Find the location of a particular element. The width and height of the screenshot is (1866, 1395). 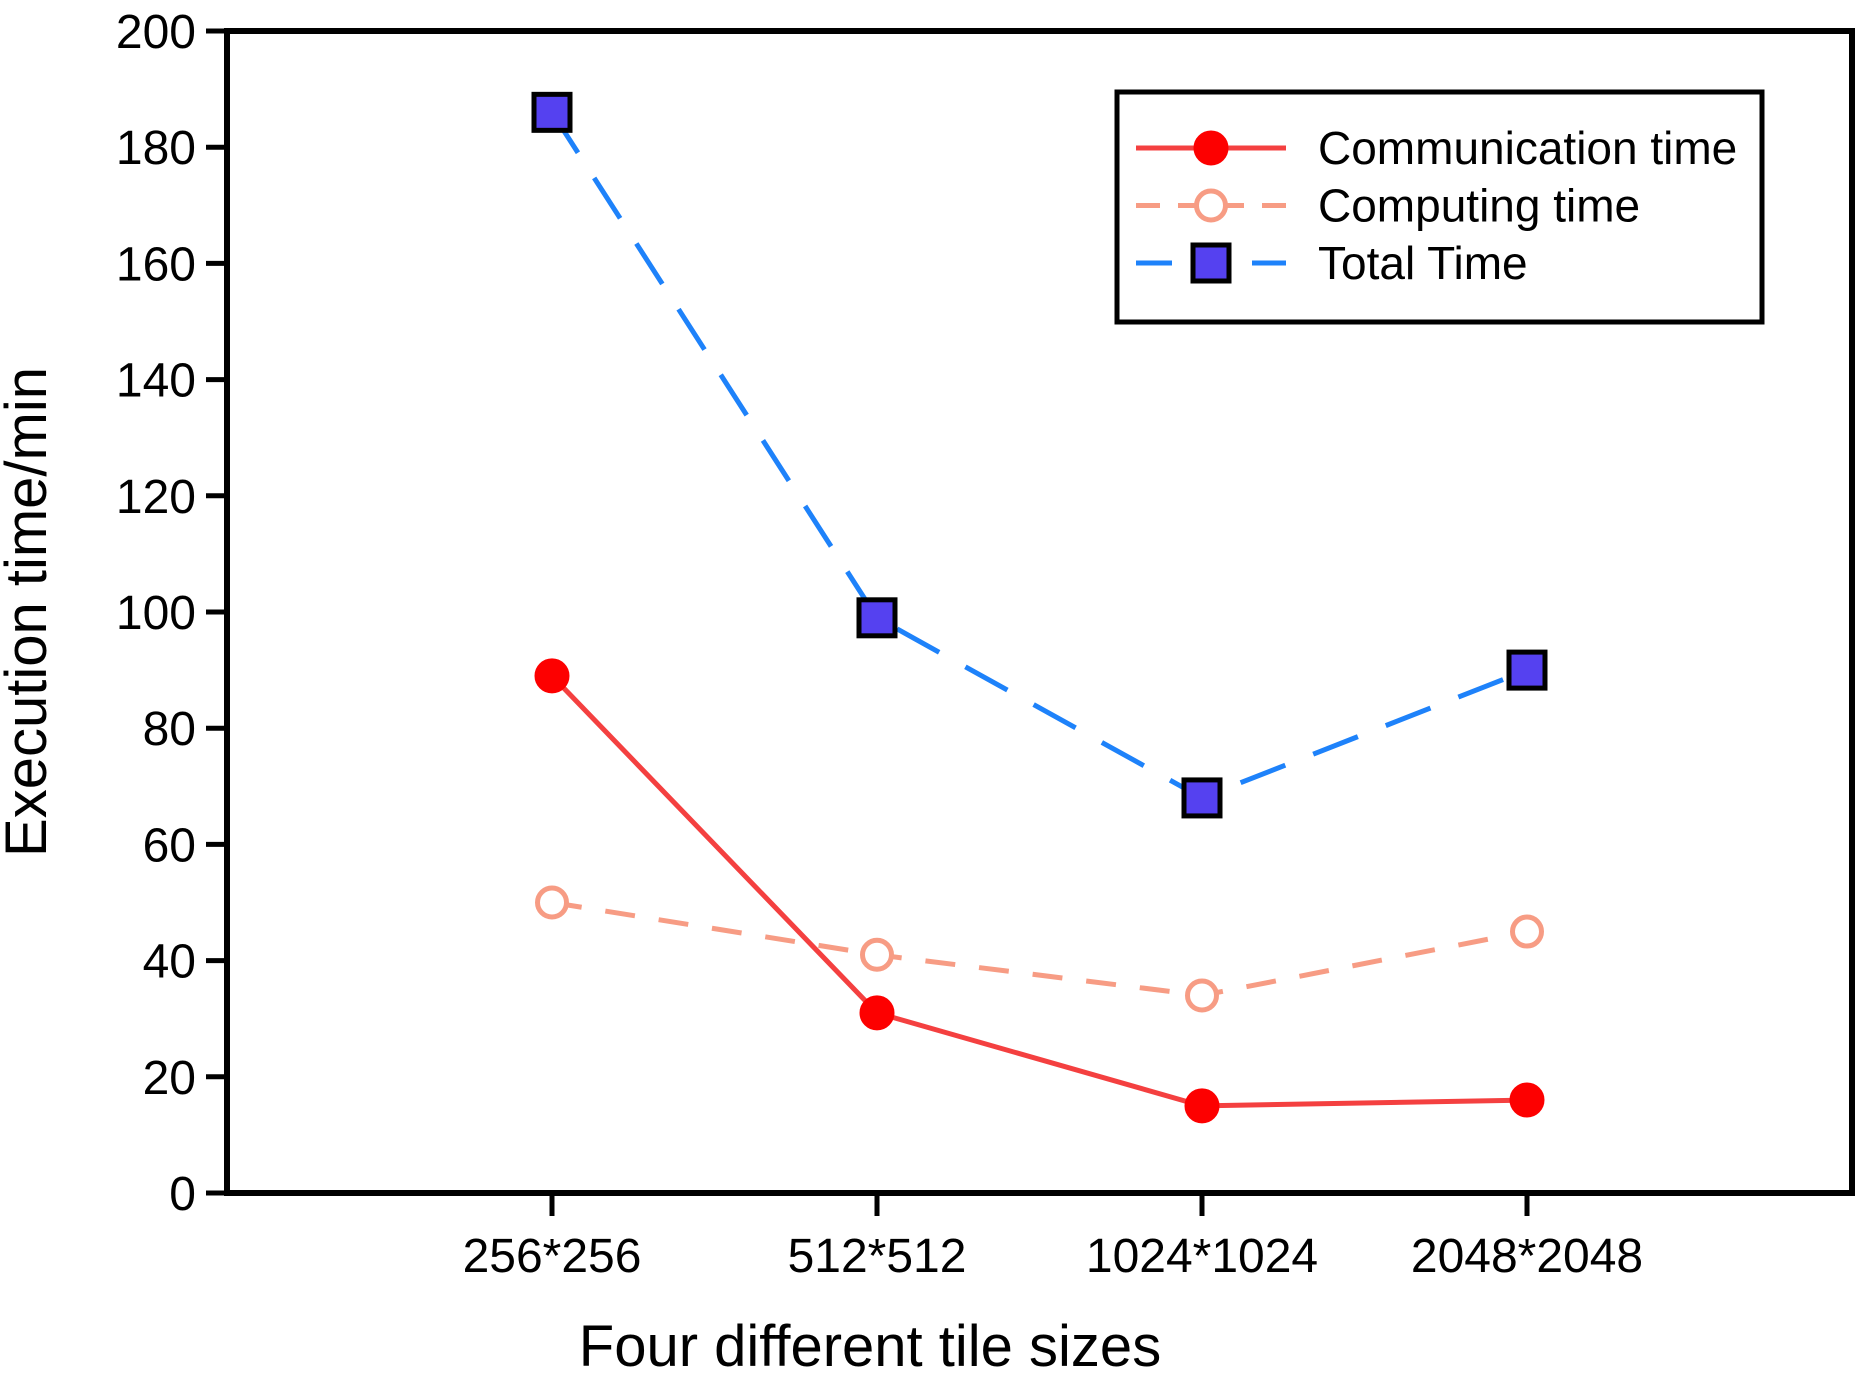

x-tick-label: 256*256 is located at coordinates (552, 1256).